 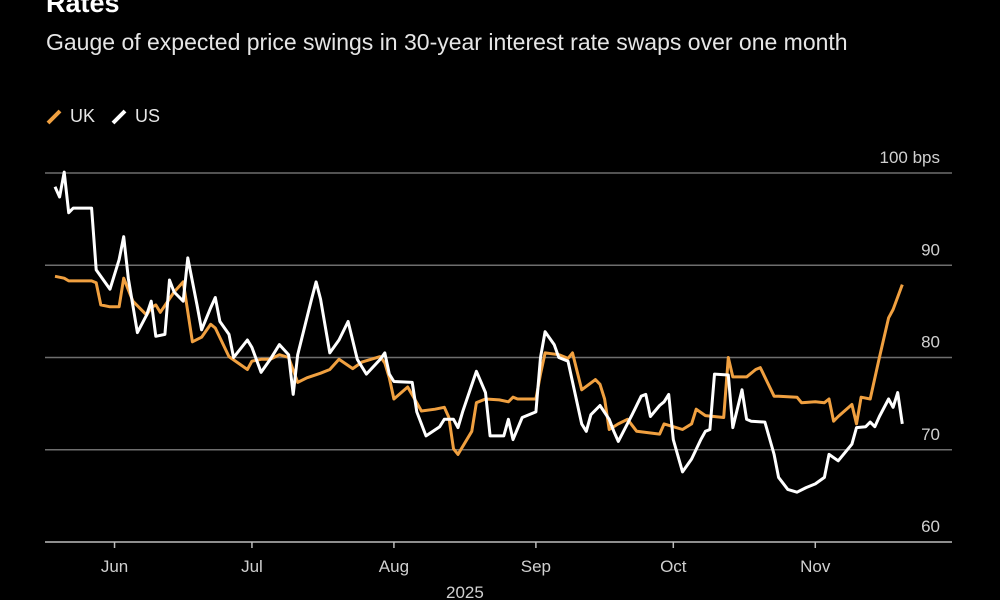 What do you see at coordinates (536, 566) in the screenshot?
I see `x-tick-label: Sep` at bounding box center [536, 566].